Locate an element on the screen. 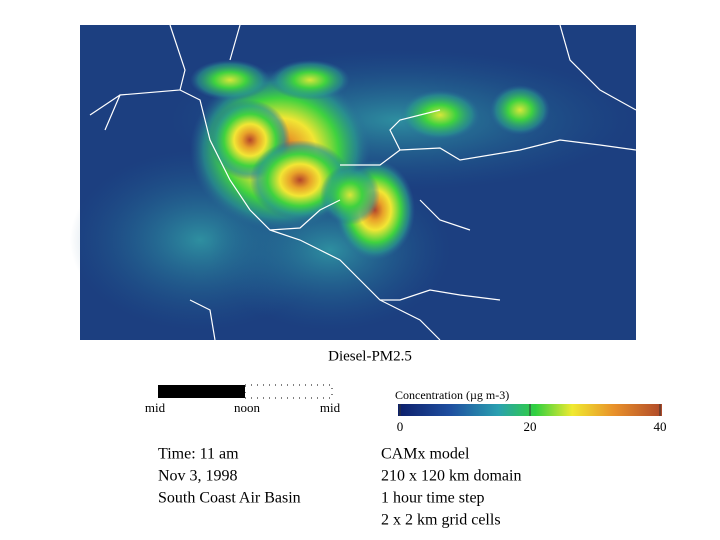  clock-elapsed is located at coordinates (201, 391).